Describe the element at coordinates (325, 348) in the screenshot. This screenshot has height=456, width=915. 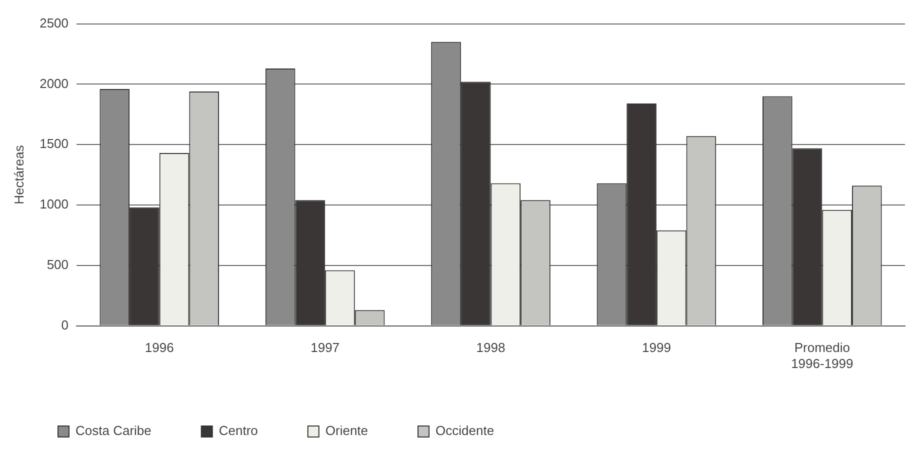
I see `x-tick-label: 1997` at that location.